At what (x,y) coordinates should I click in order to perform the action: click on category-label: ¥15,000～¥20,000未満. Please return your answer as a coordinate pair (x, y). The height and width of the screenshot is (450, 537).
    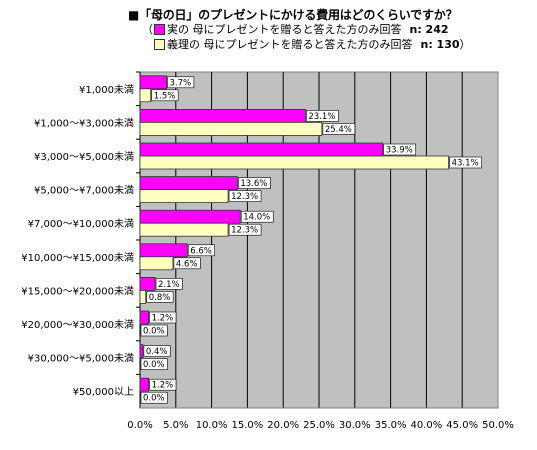
    Looking at the image, I should click on (77, 291).